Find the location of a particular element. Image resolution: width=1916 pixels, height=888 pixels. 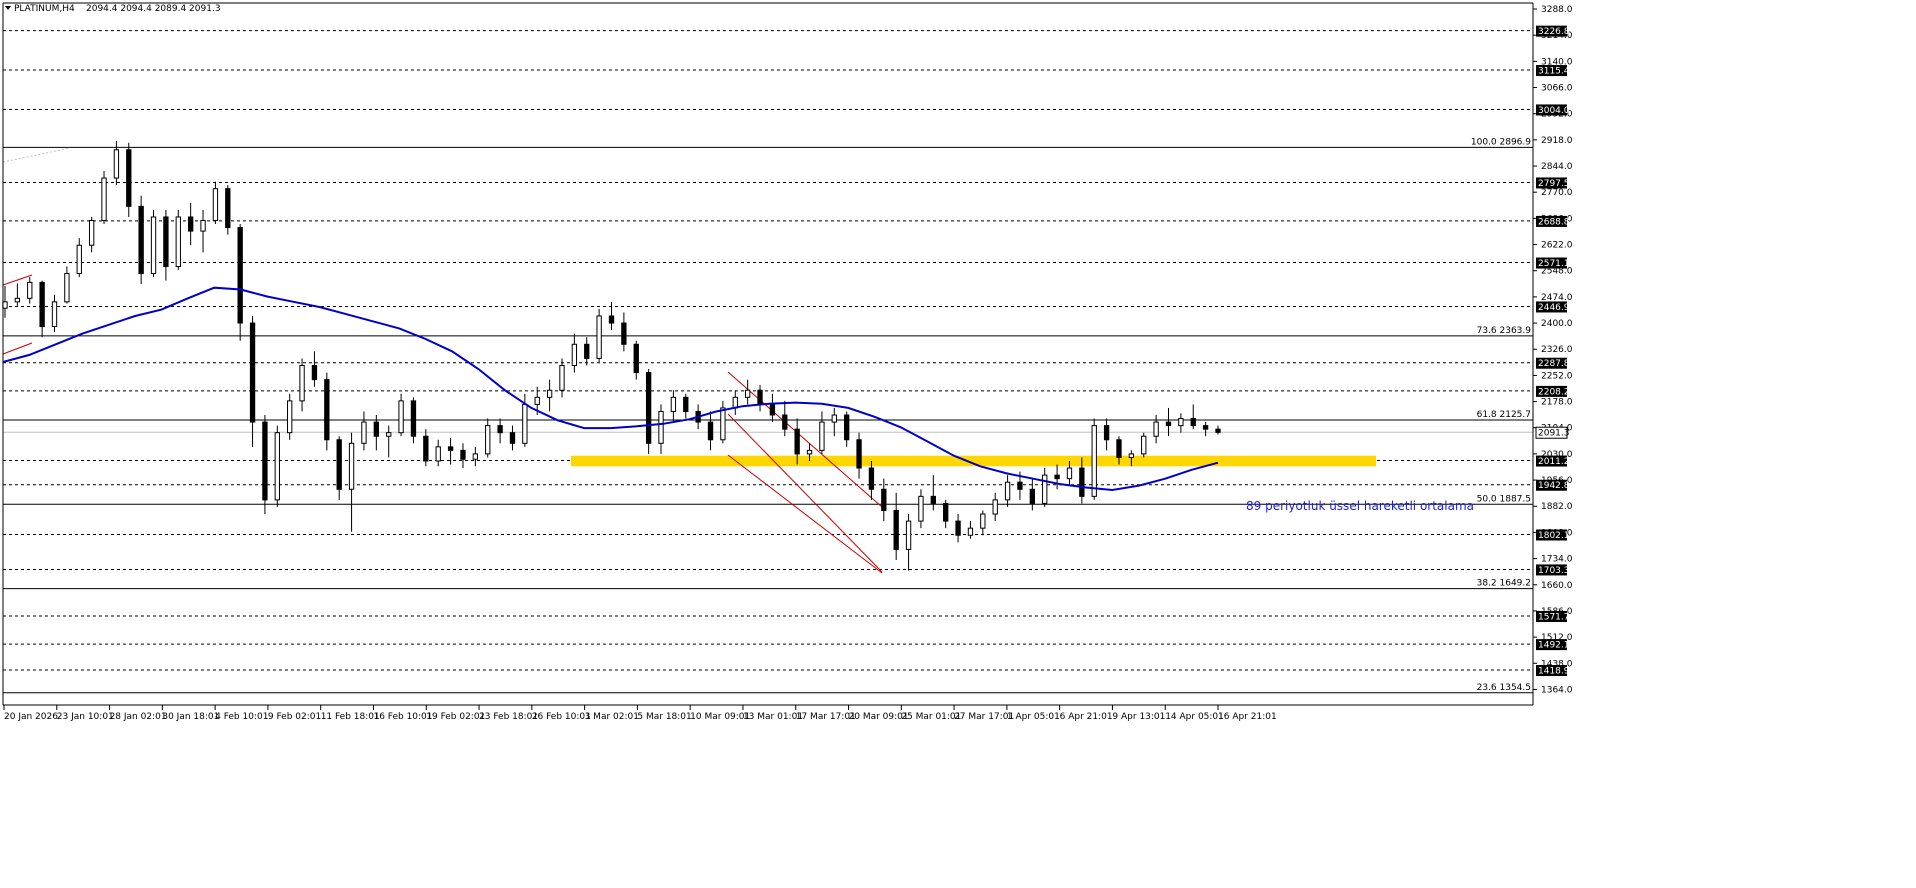

x-tick-label: 25 Mar 01:01 is located at coordinates (931, 717).